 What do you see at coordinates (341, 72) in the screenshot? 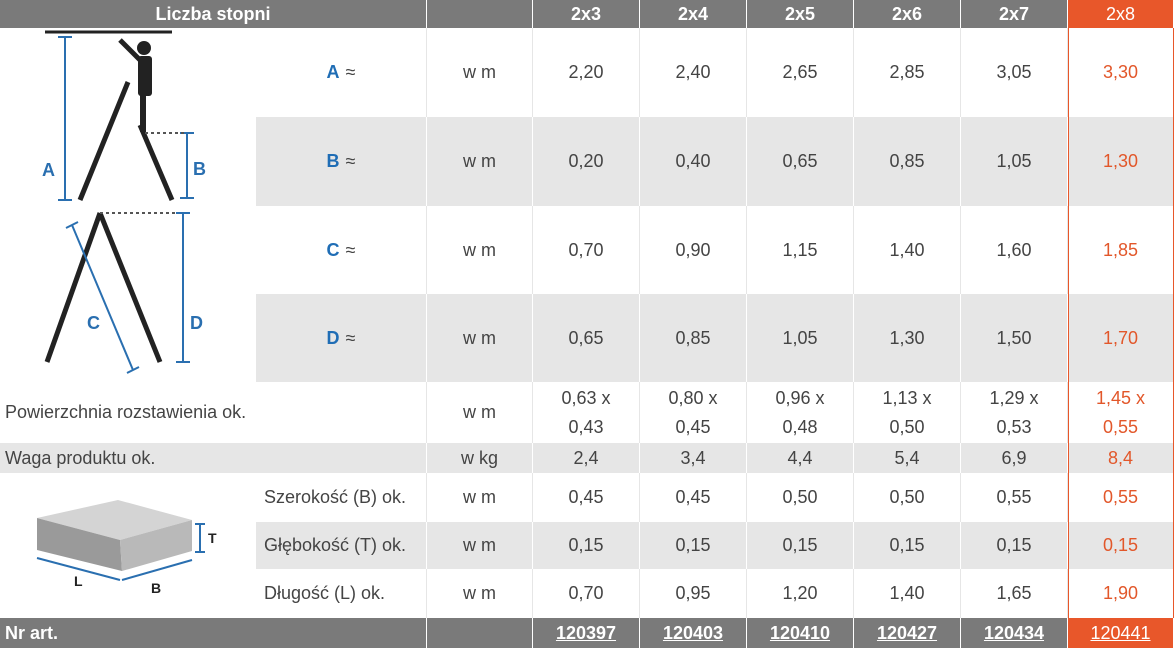
I see `dimension-label: A ≈` at bounding box center [341, 72].